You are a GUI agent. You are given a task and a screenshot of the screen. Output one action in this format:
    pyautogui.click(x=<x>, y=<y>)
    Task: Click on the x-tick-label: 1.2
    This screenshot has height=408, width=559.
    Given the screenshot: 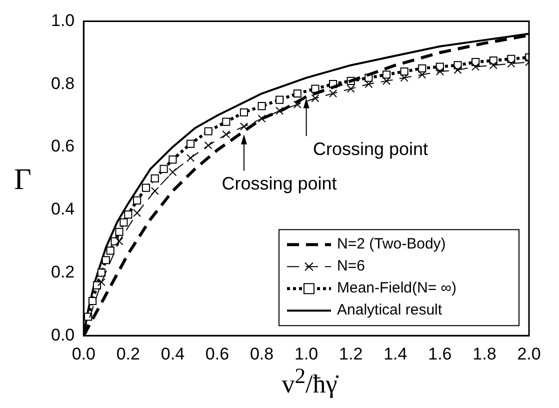 What is the action you would take?
    pyautogui.click(x=351, y=354)
    